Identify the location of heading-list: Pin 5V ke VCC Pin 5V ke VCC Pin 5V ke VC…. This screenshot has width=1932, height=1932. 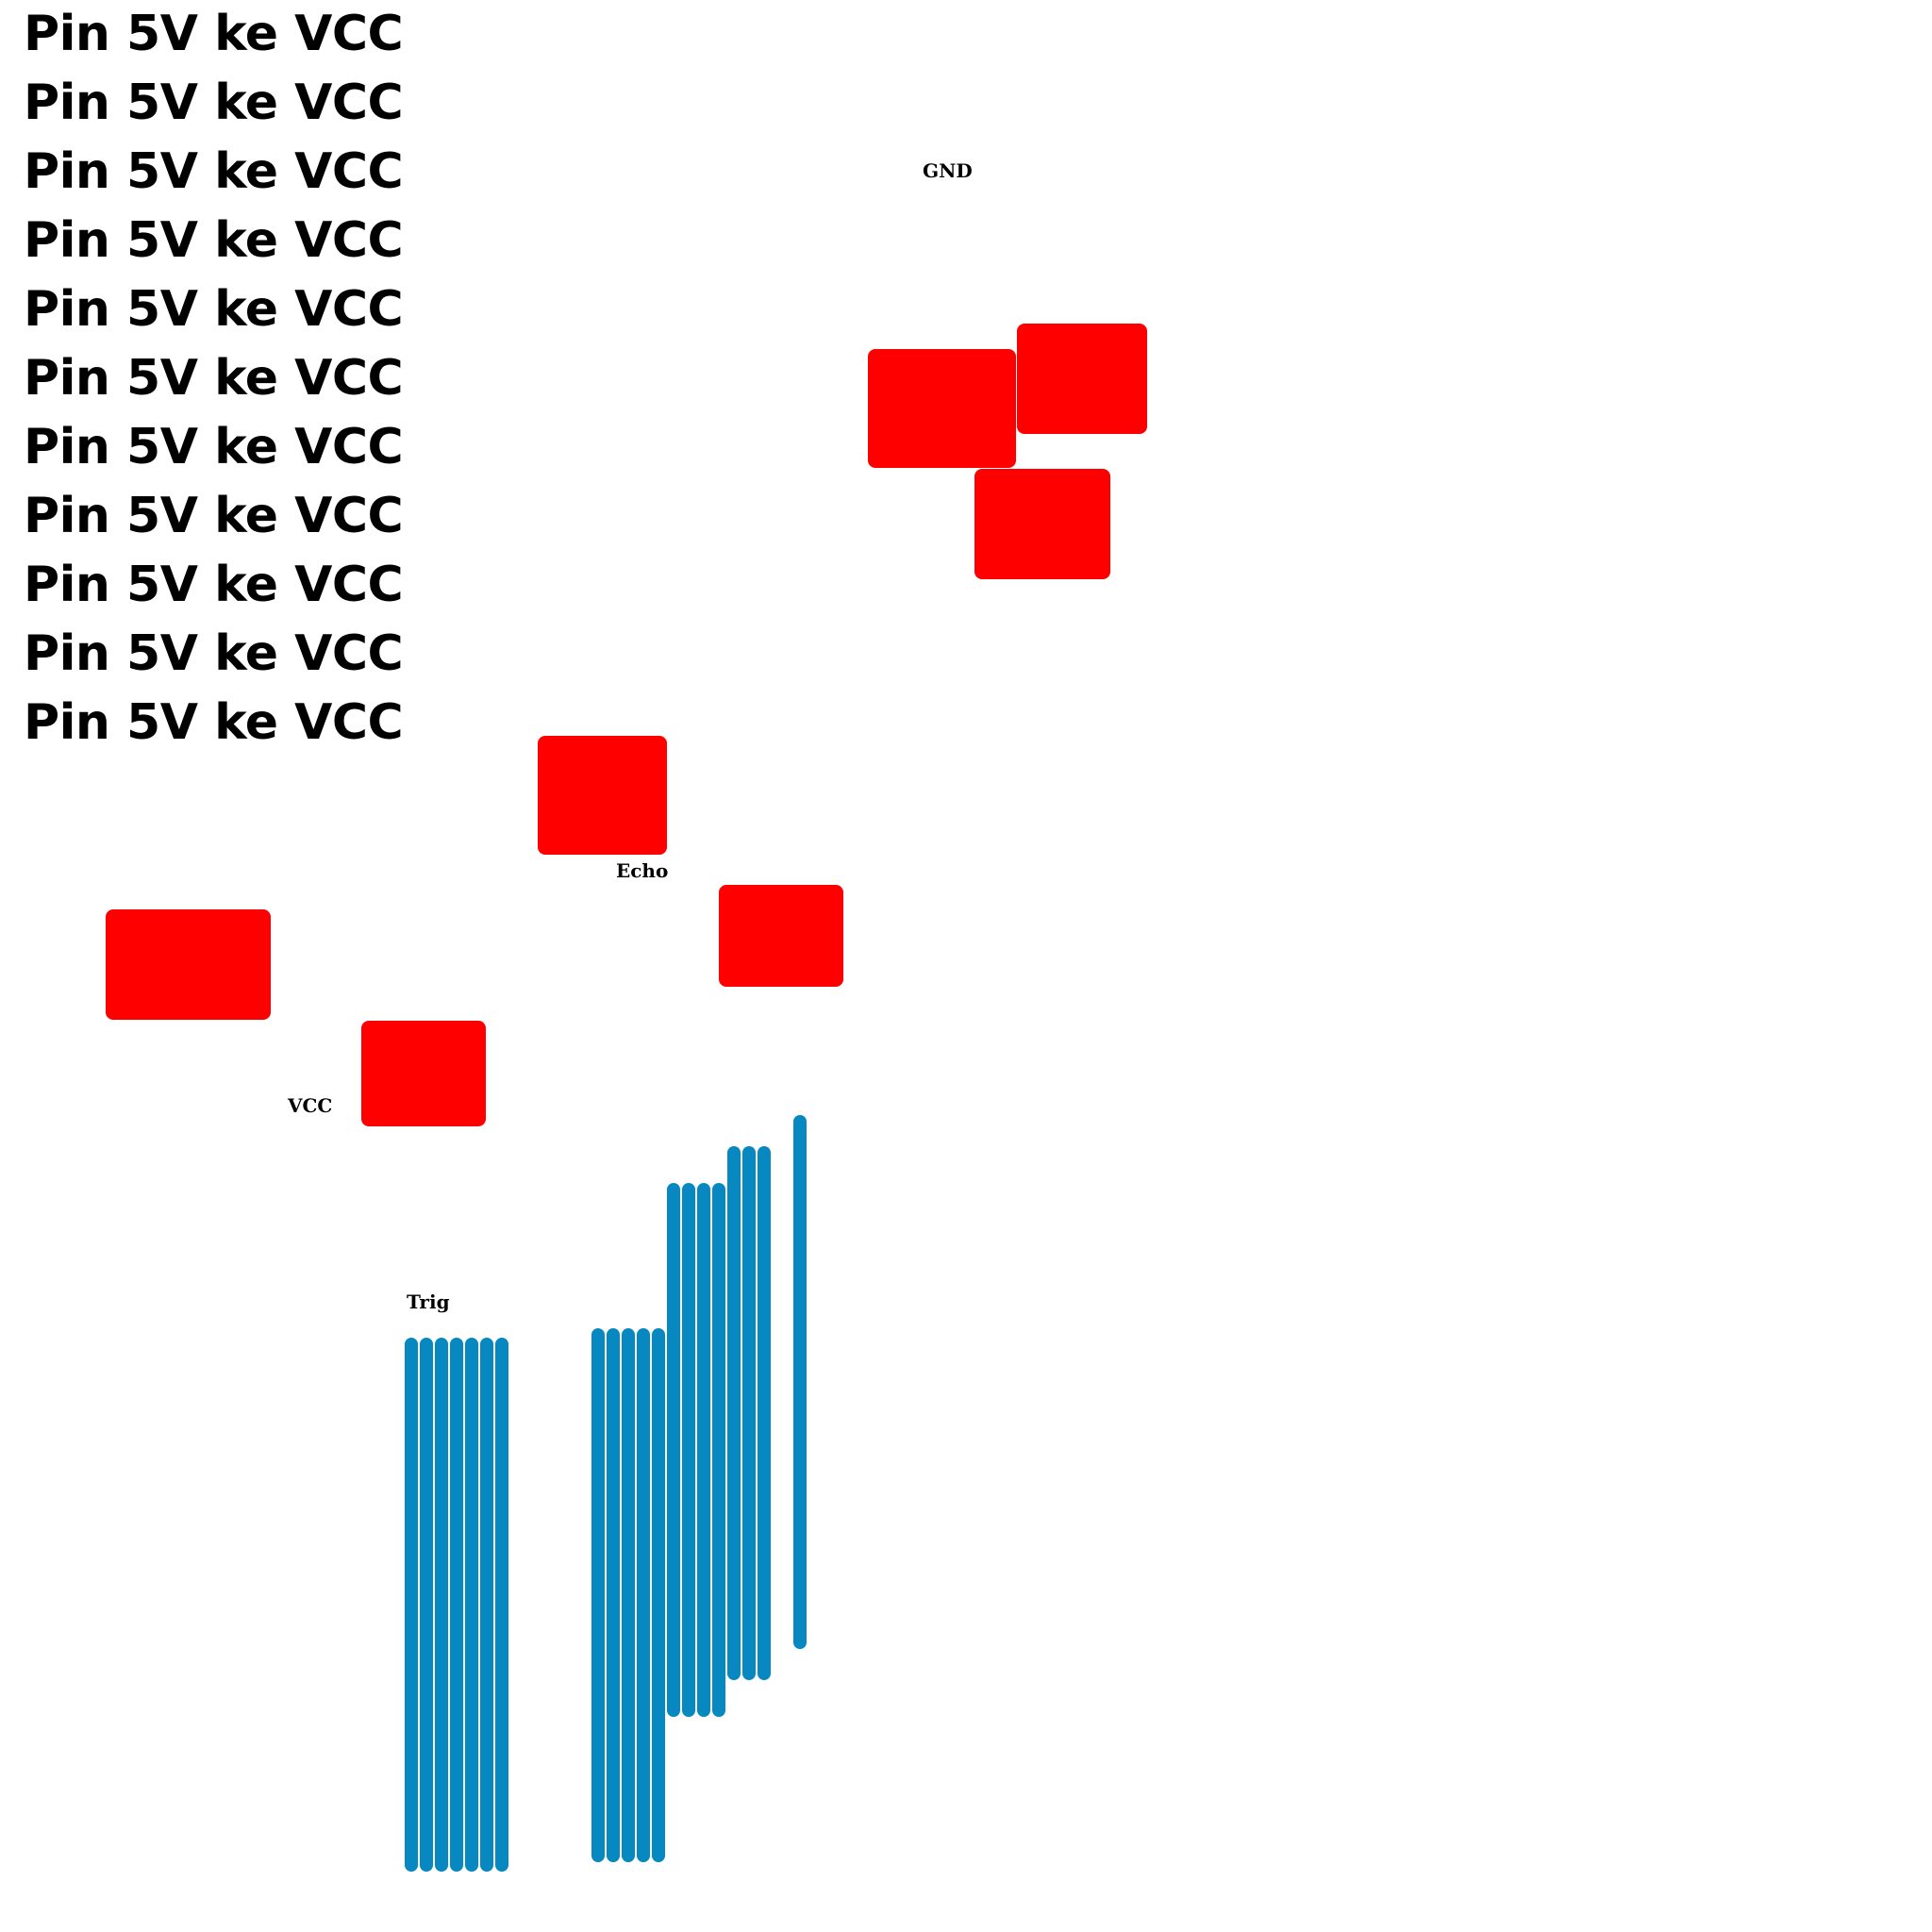
(214, 379).